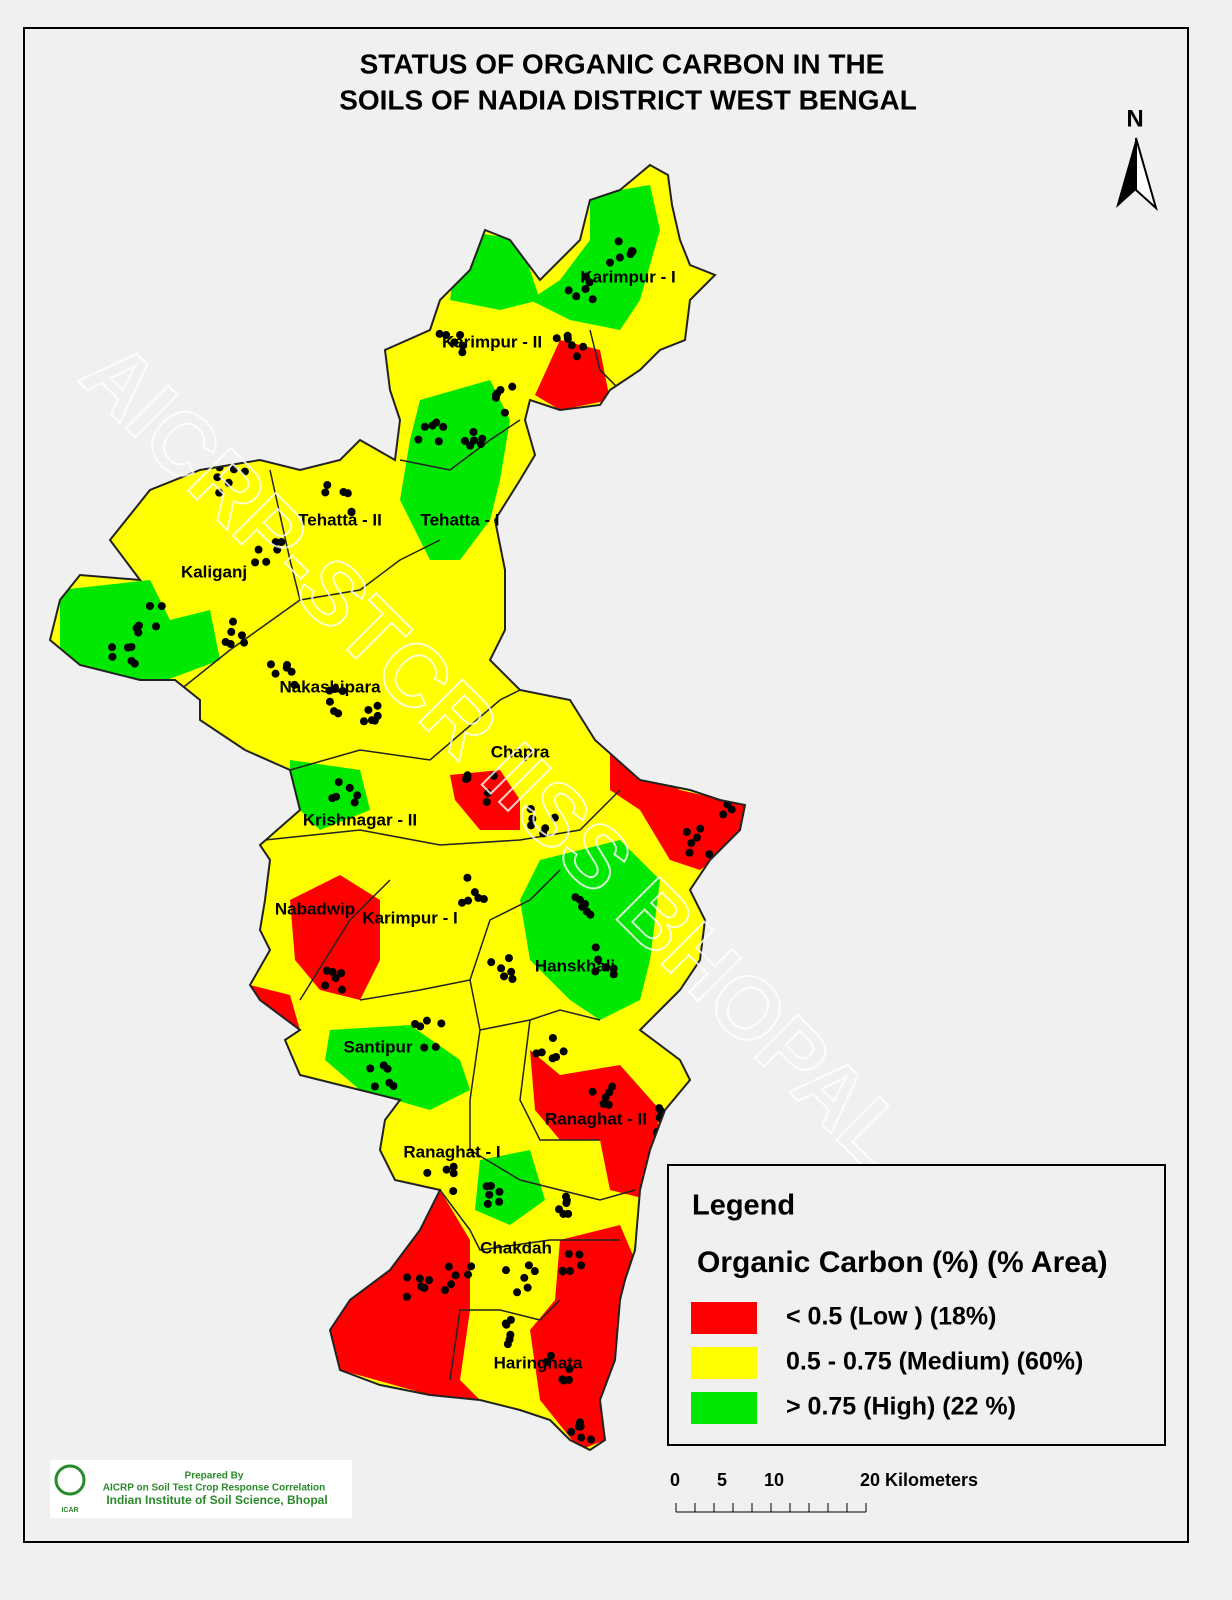 The width and height of the screenshot is (1232, 1600). I want to click on map-title: STATUS OF ORGANIC CARBON IN THE, so click(622, 63).